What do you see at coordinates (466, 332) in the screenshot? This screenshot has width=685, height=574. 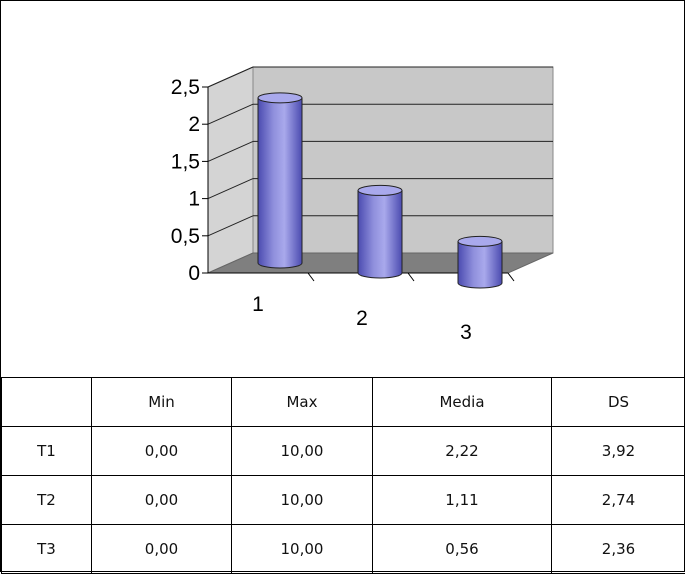 I see `x-tick-label: 3` at bounding box center [466, 332].